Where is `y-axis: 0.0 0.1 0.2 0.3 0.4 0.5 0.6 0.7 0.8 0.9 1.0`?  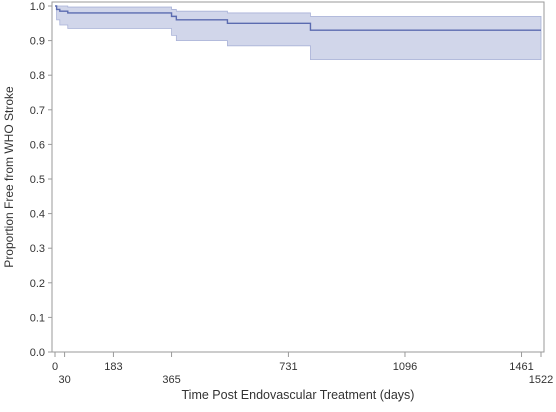
y-axis: 0.0 0.1 0.2 0.3 0.4 0.5 0.6 0.7 0.8 0.9 1.0 is located at coordinates (41, 180).